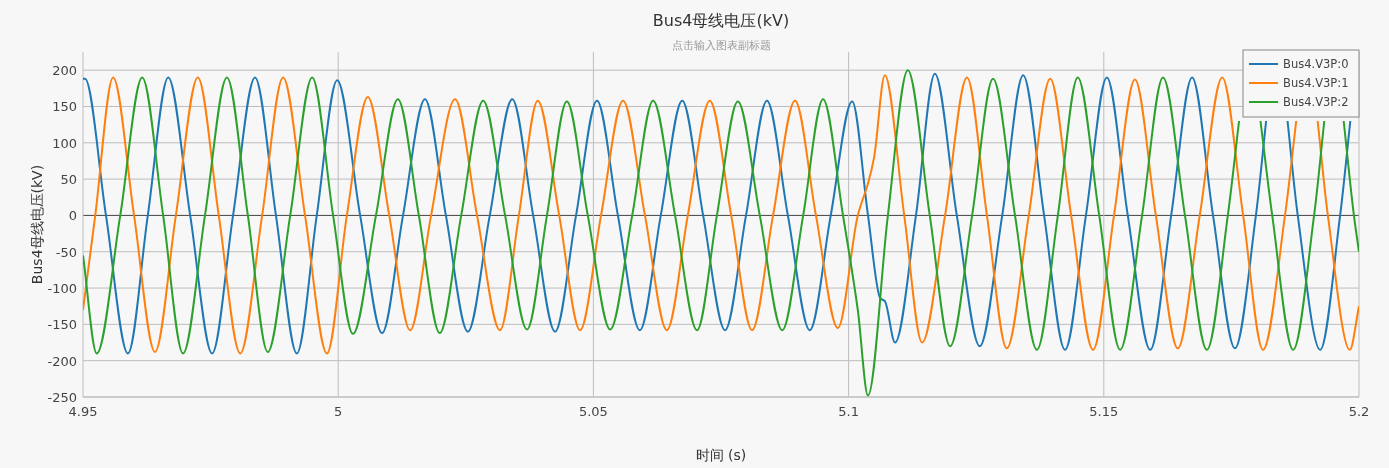  What do you see at coordinates (37, 224) in the screenshot?
I see `y-axis-title: Bus4母线电压(kV)` at bounding box center [37, 224].